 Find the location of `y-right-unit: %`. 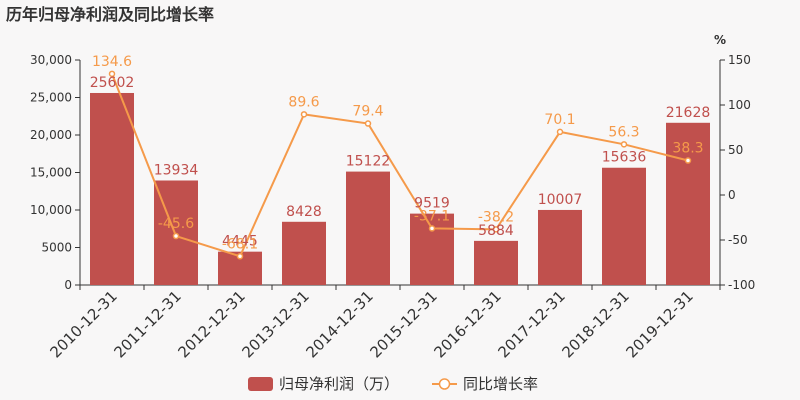

y-right-unit: % is located at coordinates (720, 40).